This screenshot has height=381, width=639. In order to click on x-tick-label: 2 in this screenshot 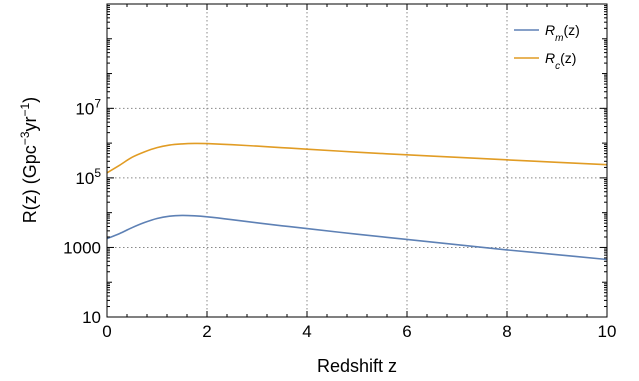, I will do `click(206, 331)`.